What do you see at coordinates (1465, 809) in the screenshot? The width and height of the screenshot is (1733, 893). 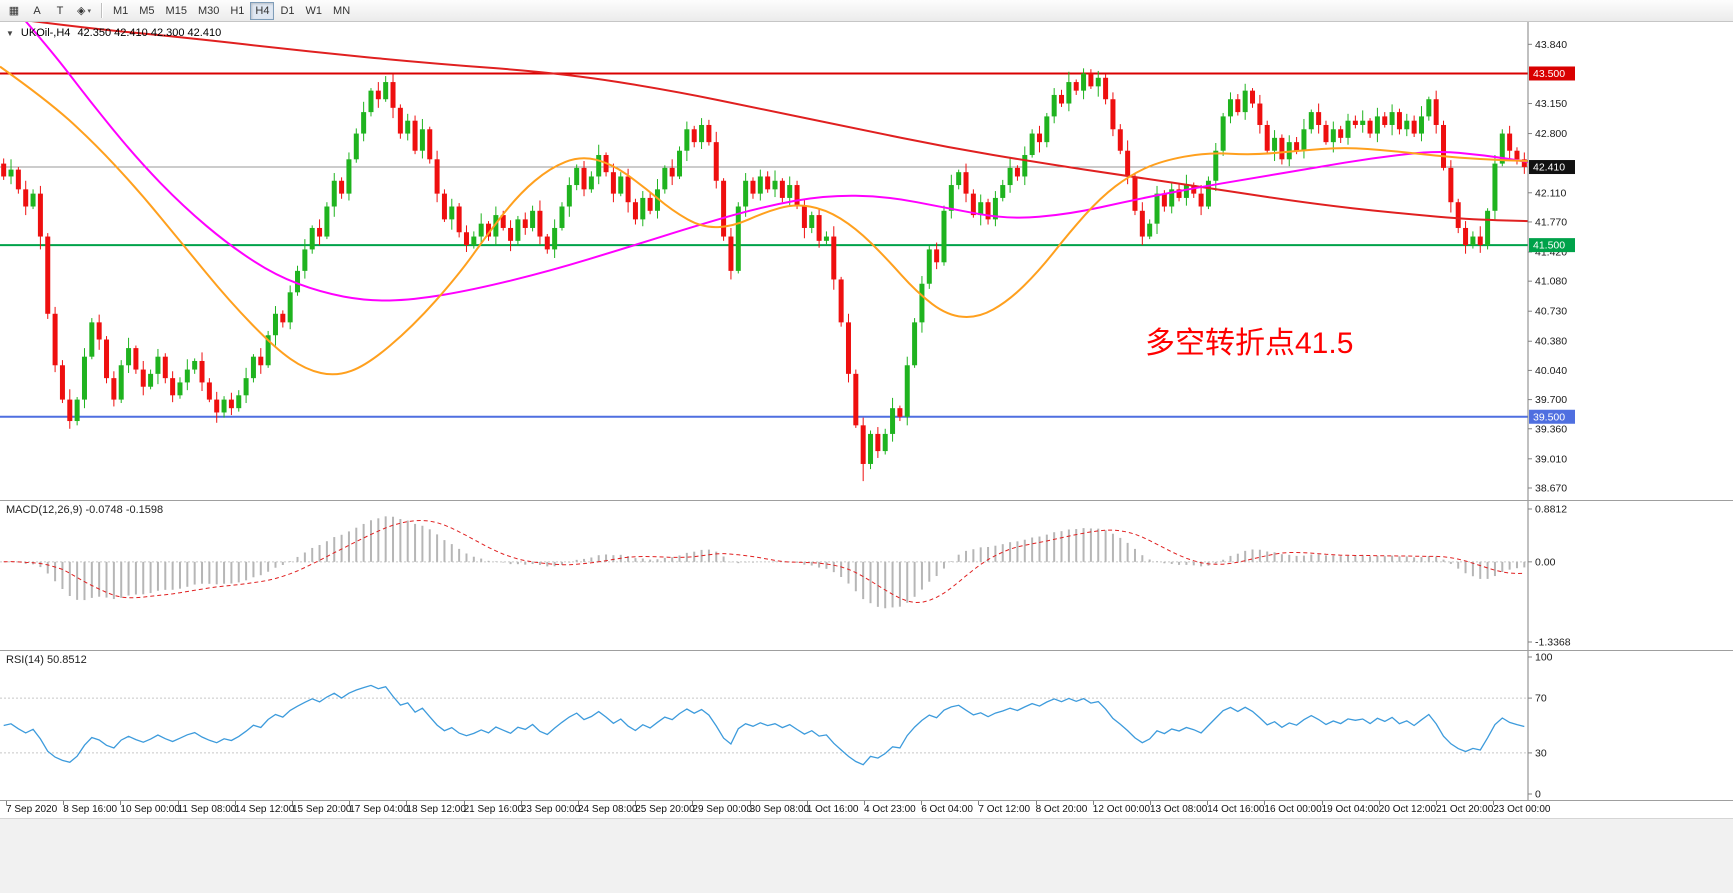 I see `time-axis-label: 21 Oct 20:00` at bounding box center [1465, 809].